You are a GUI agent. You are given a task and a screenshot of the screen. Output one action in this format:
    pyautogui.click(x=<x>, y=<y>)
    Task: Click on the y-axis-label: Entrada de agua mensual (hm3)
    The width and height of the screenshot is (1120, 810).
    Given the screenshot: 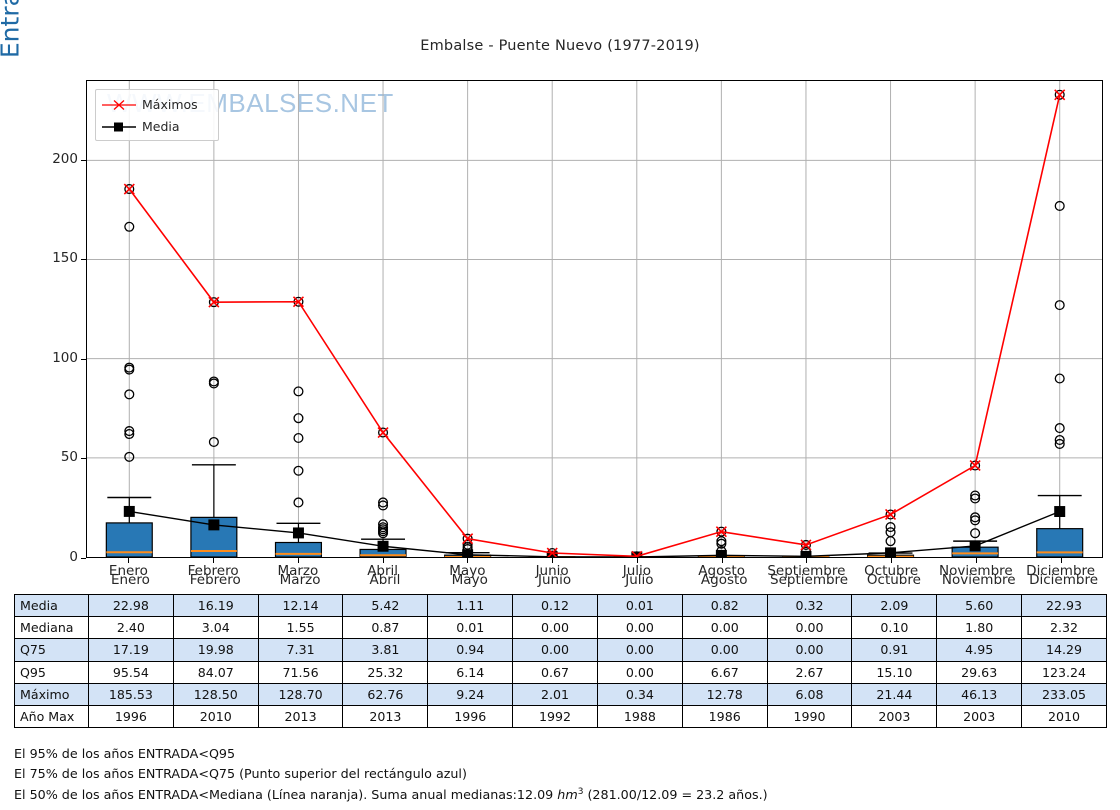 What is the action you would take?
    pyautogui.click(x=12, y=44)
    